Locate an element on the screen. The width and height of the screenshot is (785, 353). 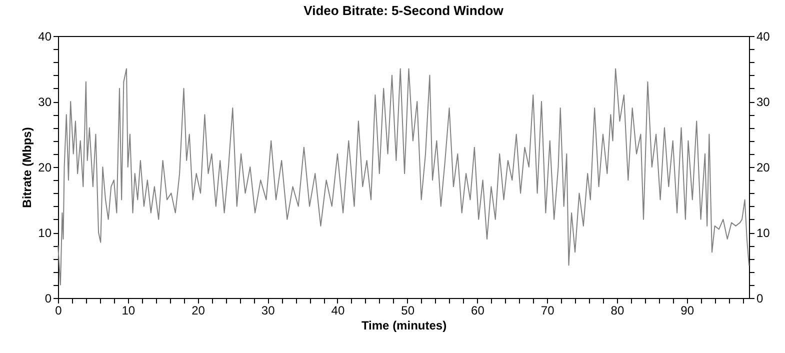
y-tick-label: 10 is located at coordinates (45, 233).